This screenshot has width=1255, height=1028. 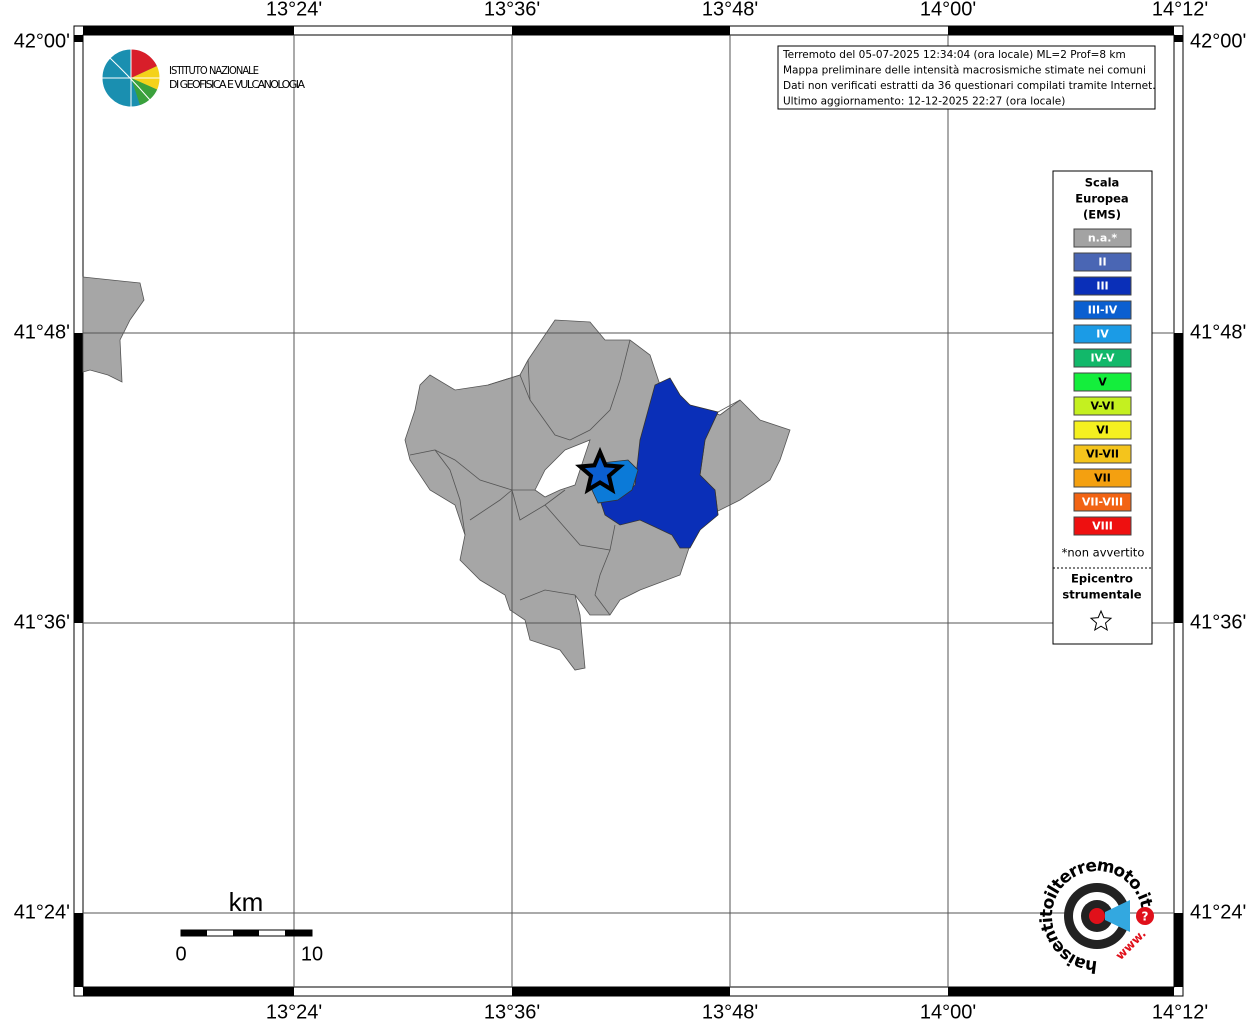 I want to click on legend-title: Europea, so click(x=1101, y=199).